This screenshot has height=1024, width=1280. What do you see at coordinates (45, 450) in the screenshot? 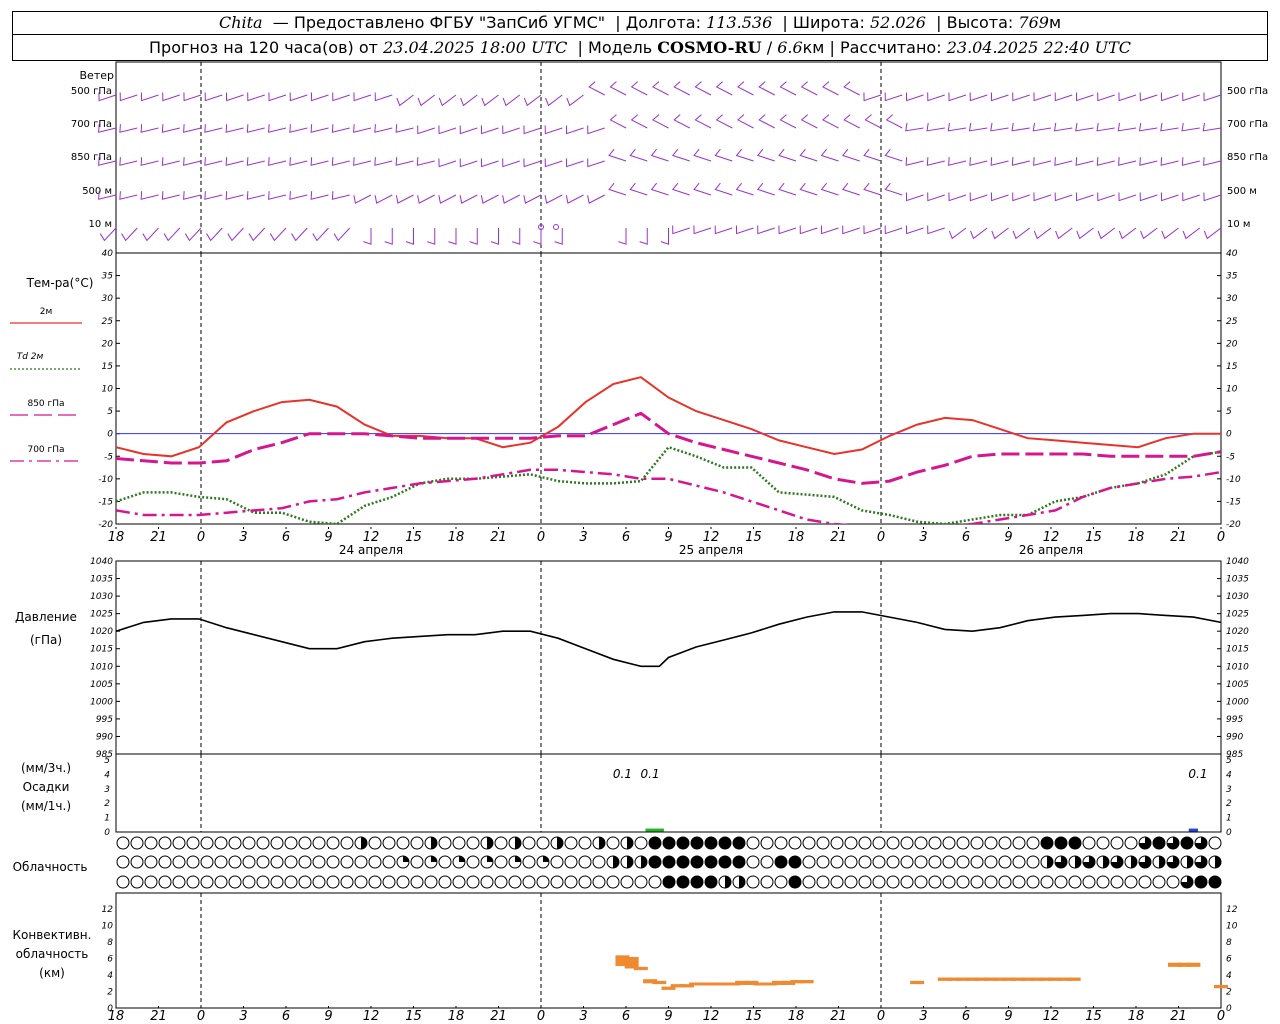
I see `temp-legend-label: 700 гПа` at bounding box center [45, 450].